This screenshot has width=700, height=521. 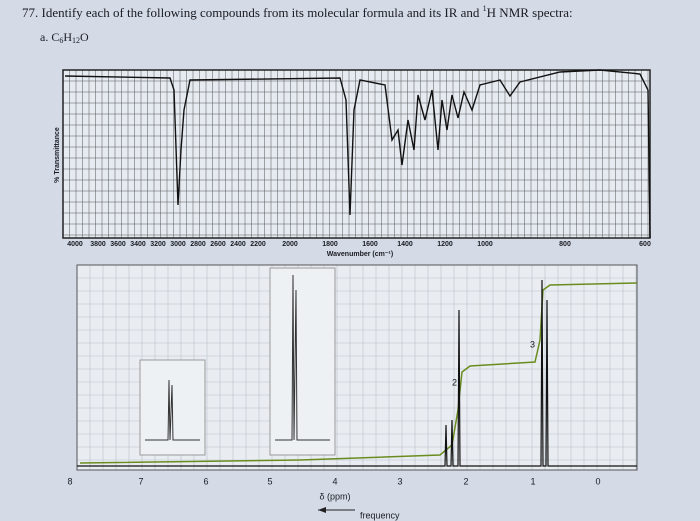 What do you see at coordinates (405, 244) in the screenshot?
I see `ir-tick-label: 1400` at bounding box center [405, 244].